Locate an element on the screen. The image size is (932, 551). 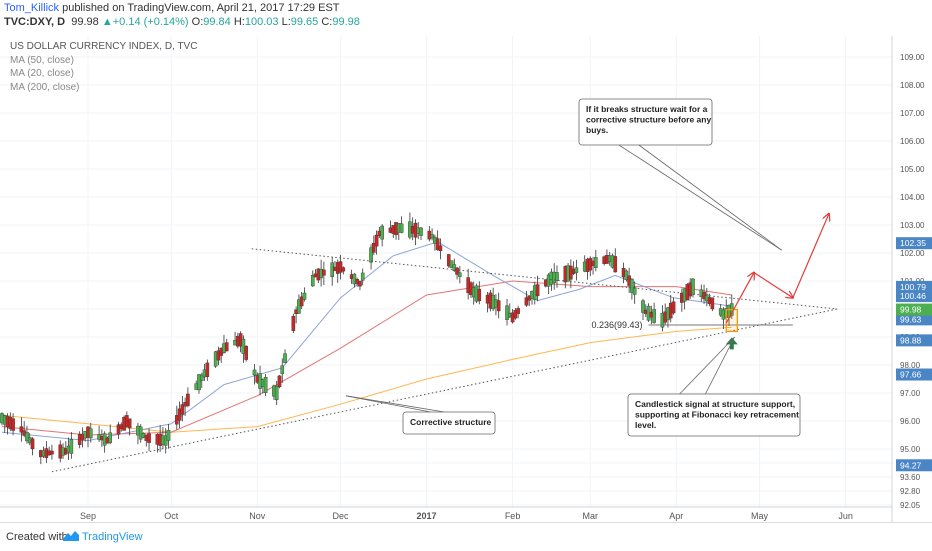
price-tag: 100.79 is located at coordinates (914, 286).